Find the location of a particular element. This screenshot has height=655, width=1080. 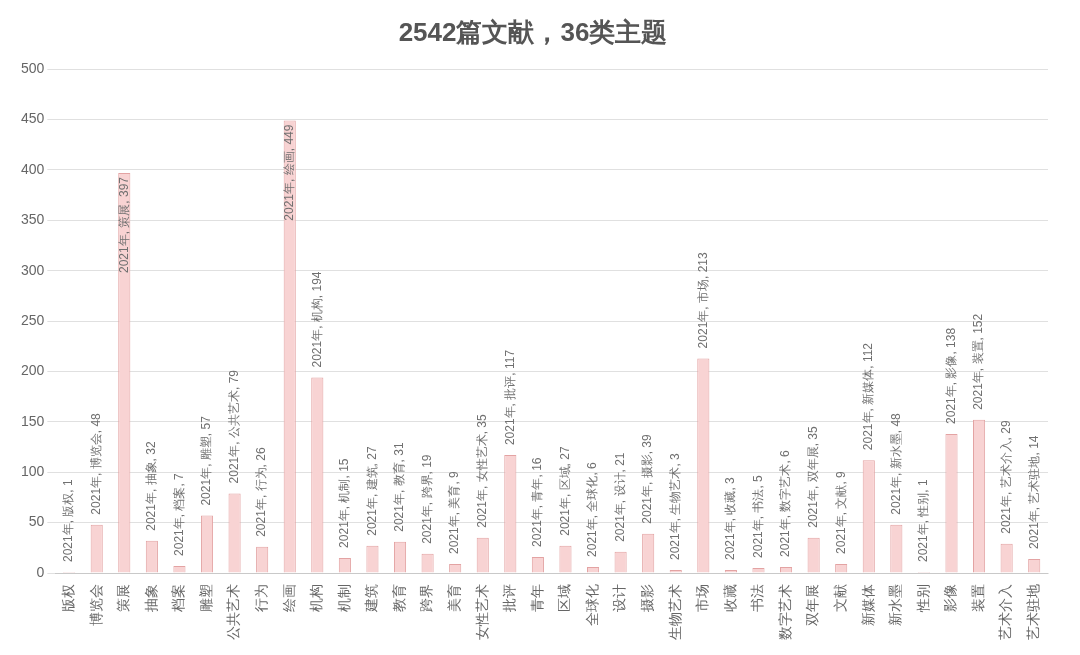

x-tick-label: 双年展 is located at coordinates (812, 605).